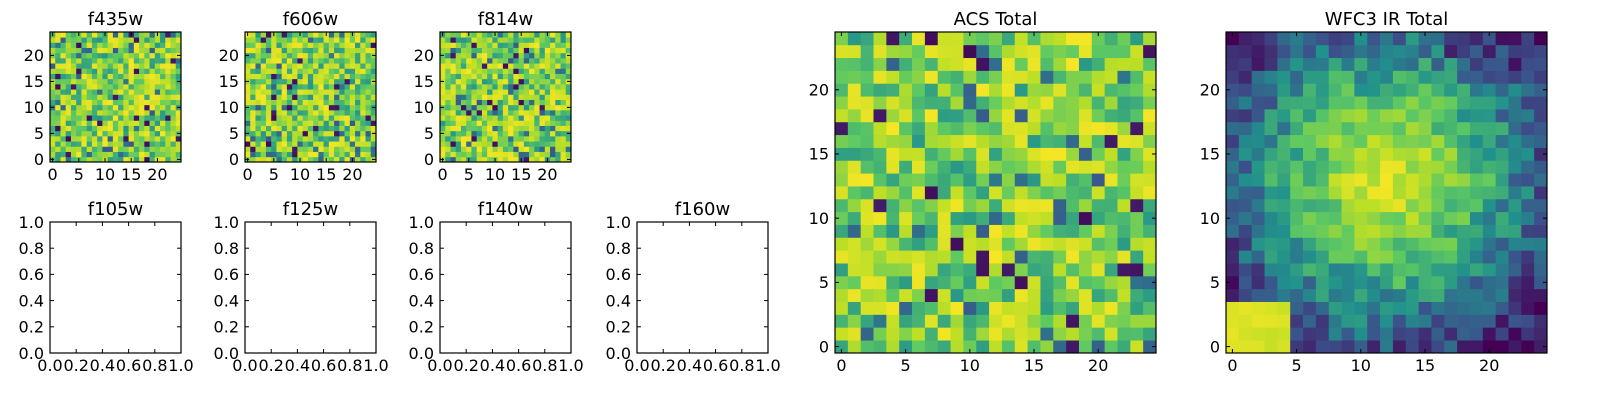 The width and height of the screenshot is (1600, 400). Describe the element at coordinates (1215, 346) in the screenshot. I see `y-tick-label: 0` at that location.